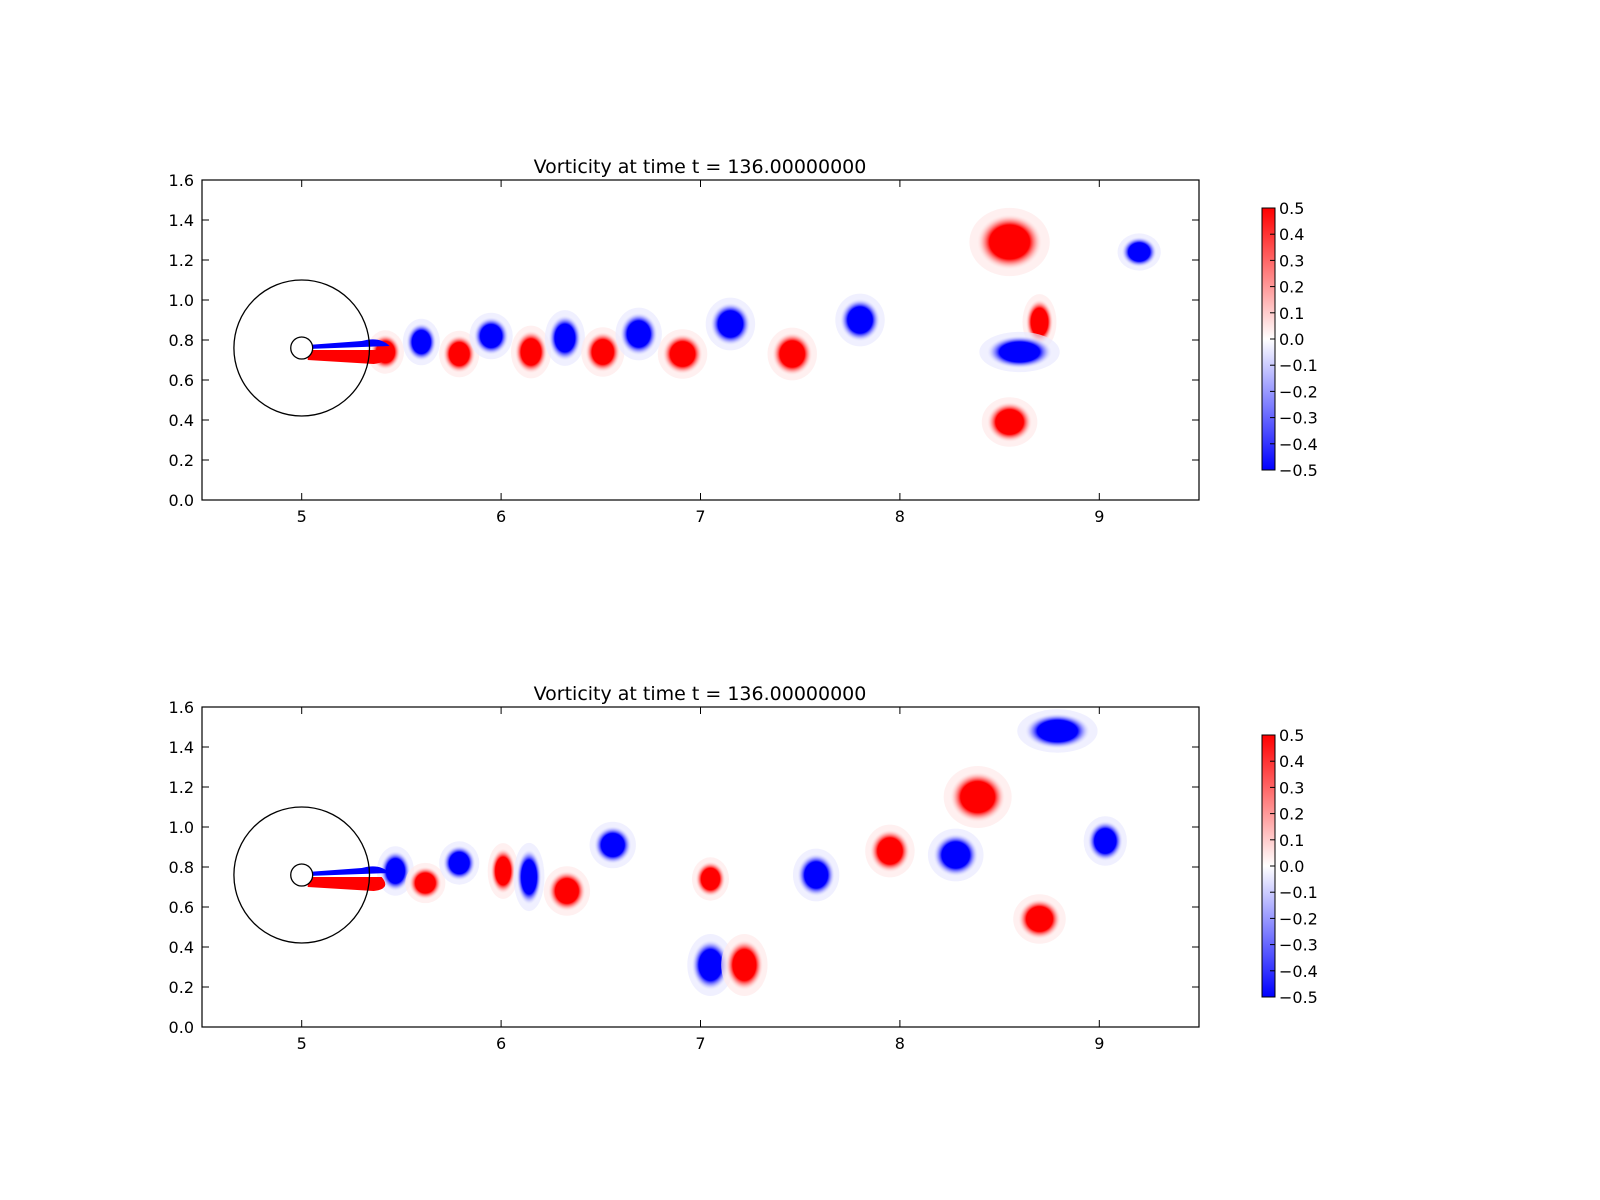  What do you see at coordinates (1291, 208) in the screenshot?
I see `colorbar-tick-label: 0.5` at bounding box center [1291, 208].